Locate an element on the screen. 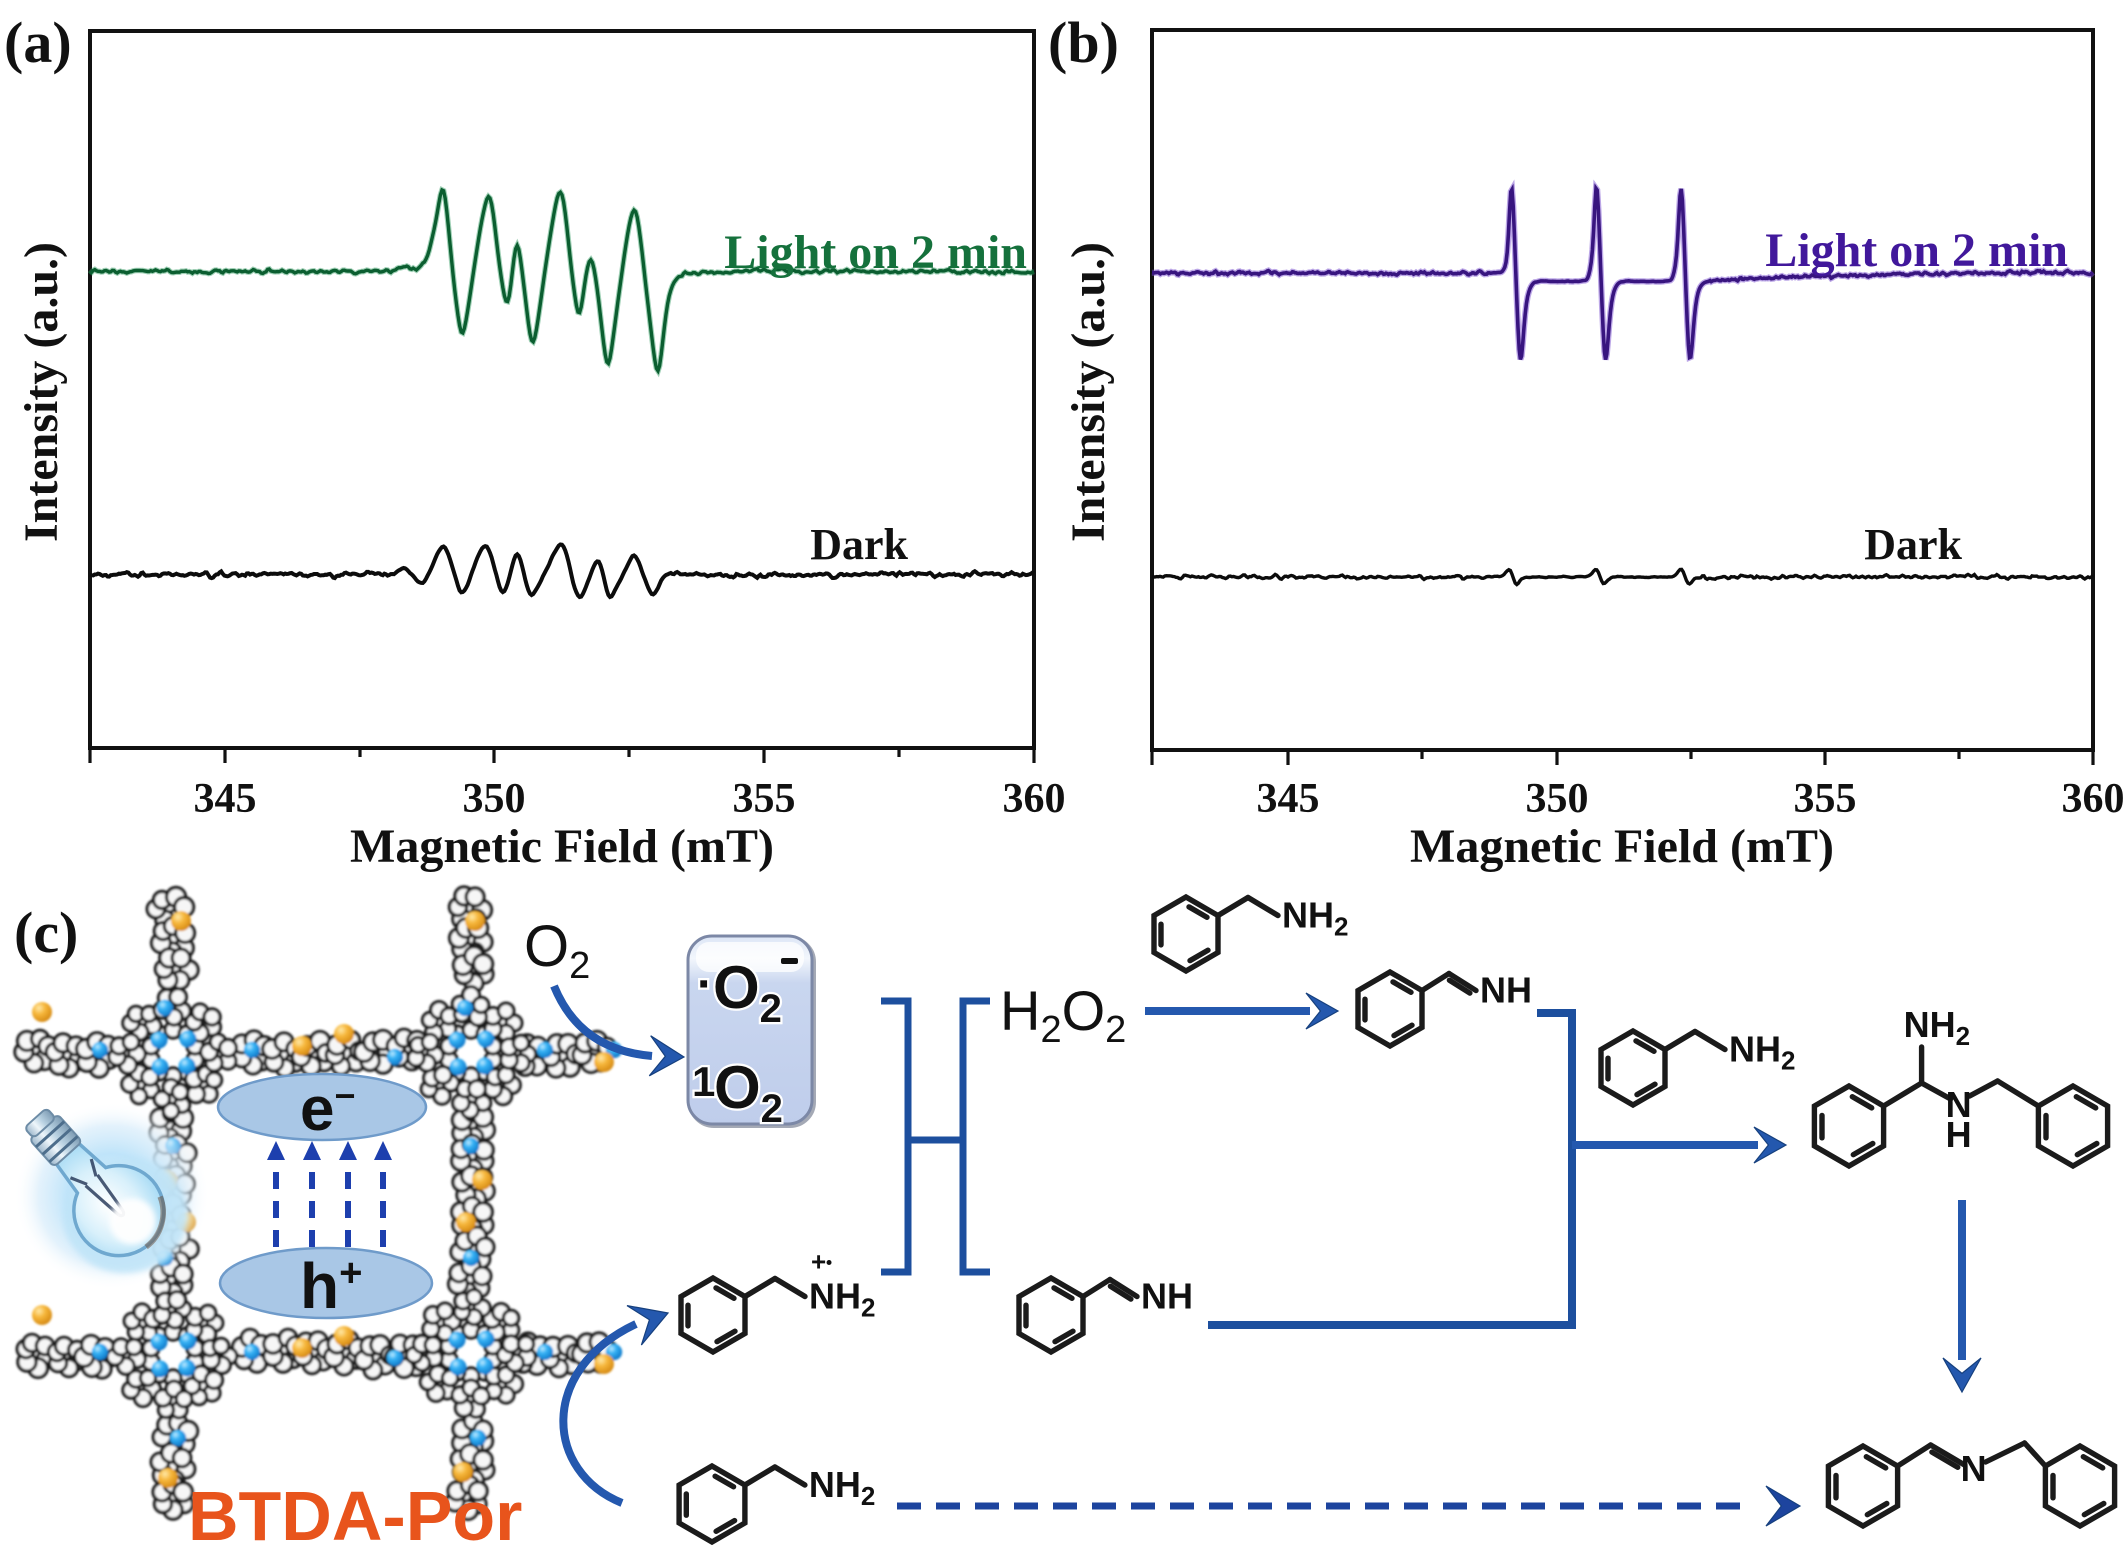 The height and width of the screenshot is (1548, 2128). svg-text: NH2 is located at coordinates (1315, 918).